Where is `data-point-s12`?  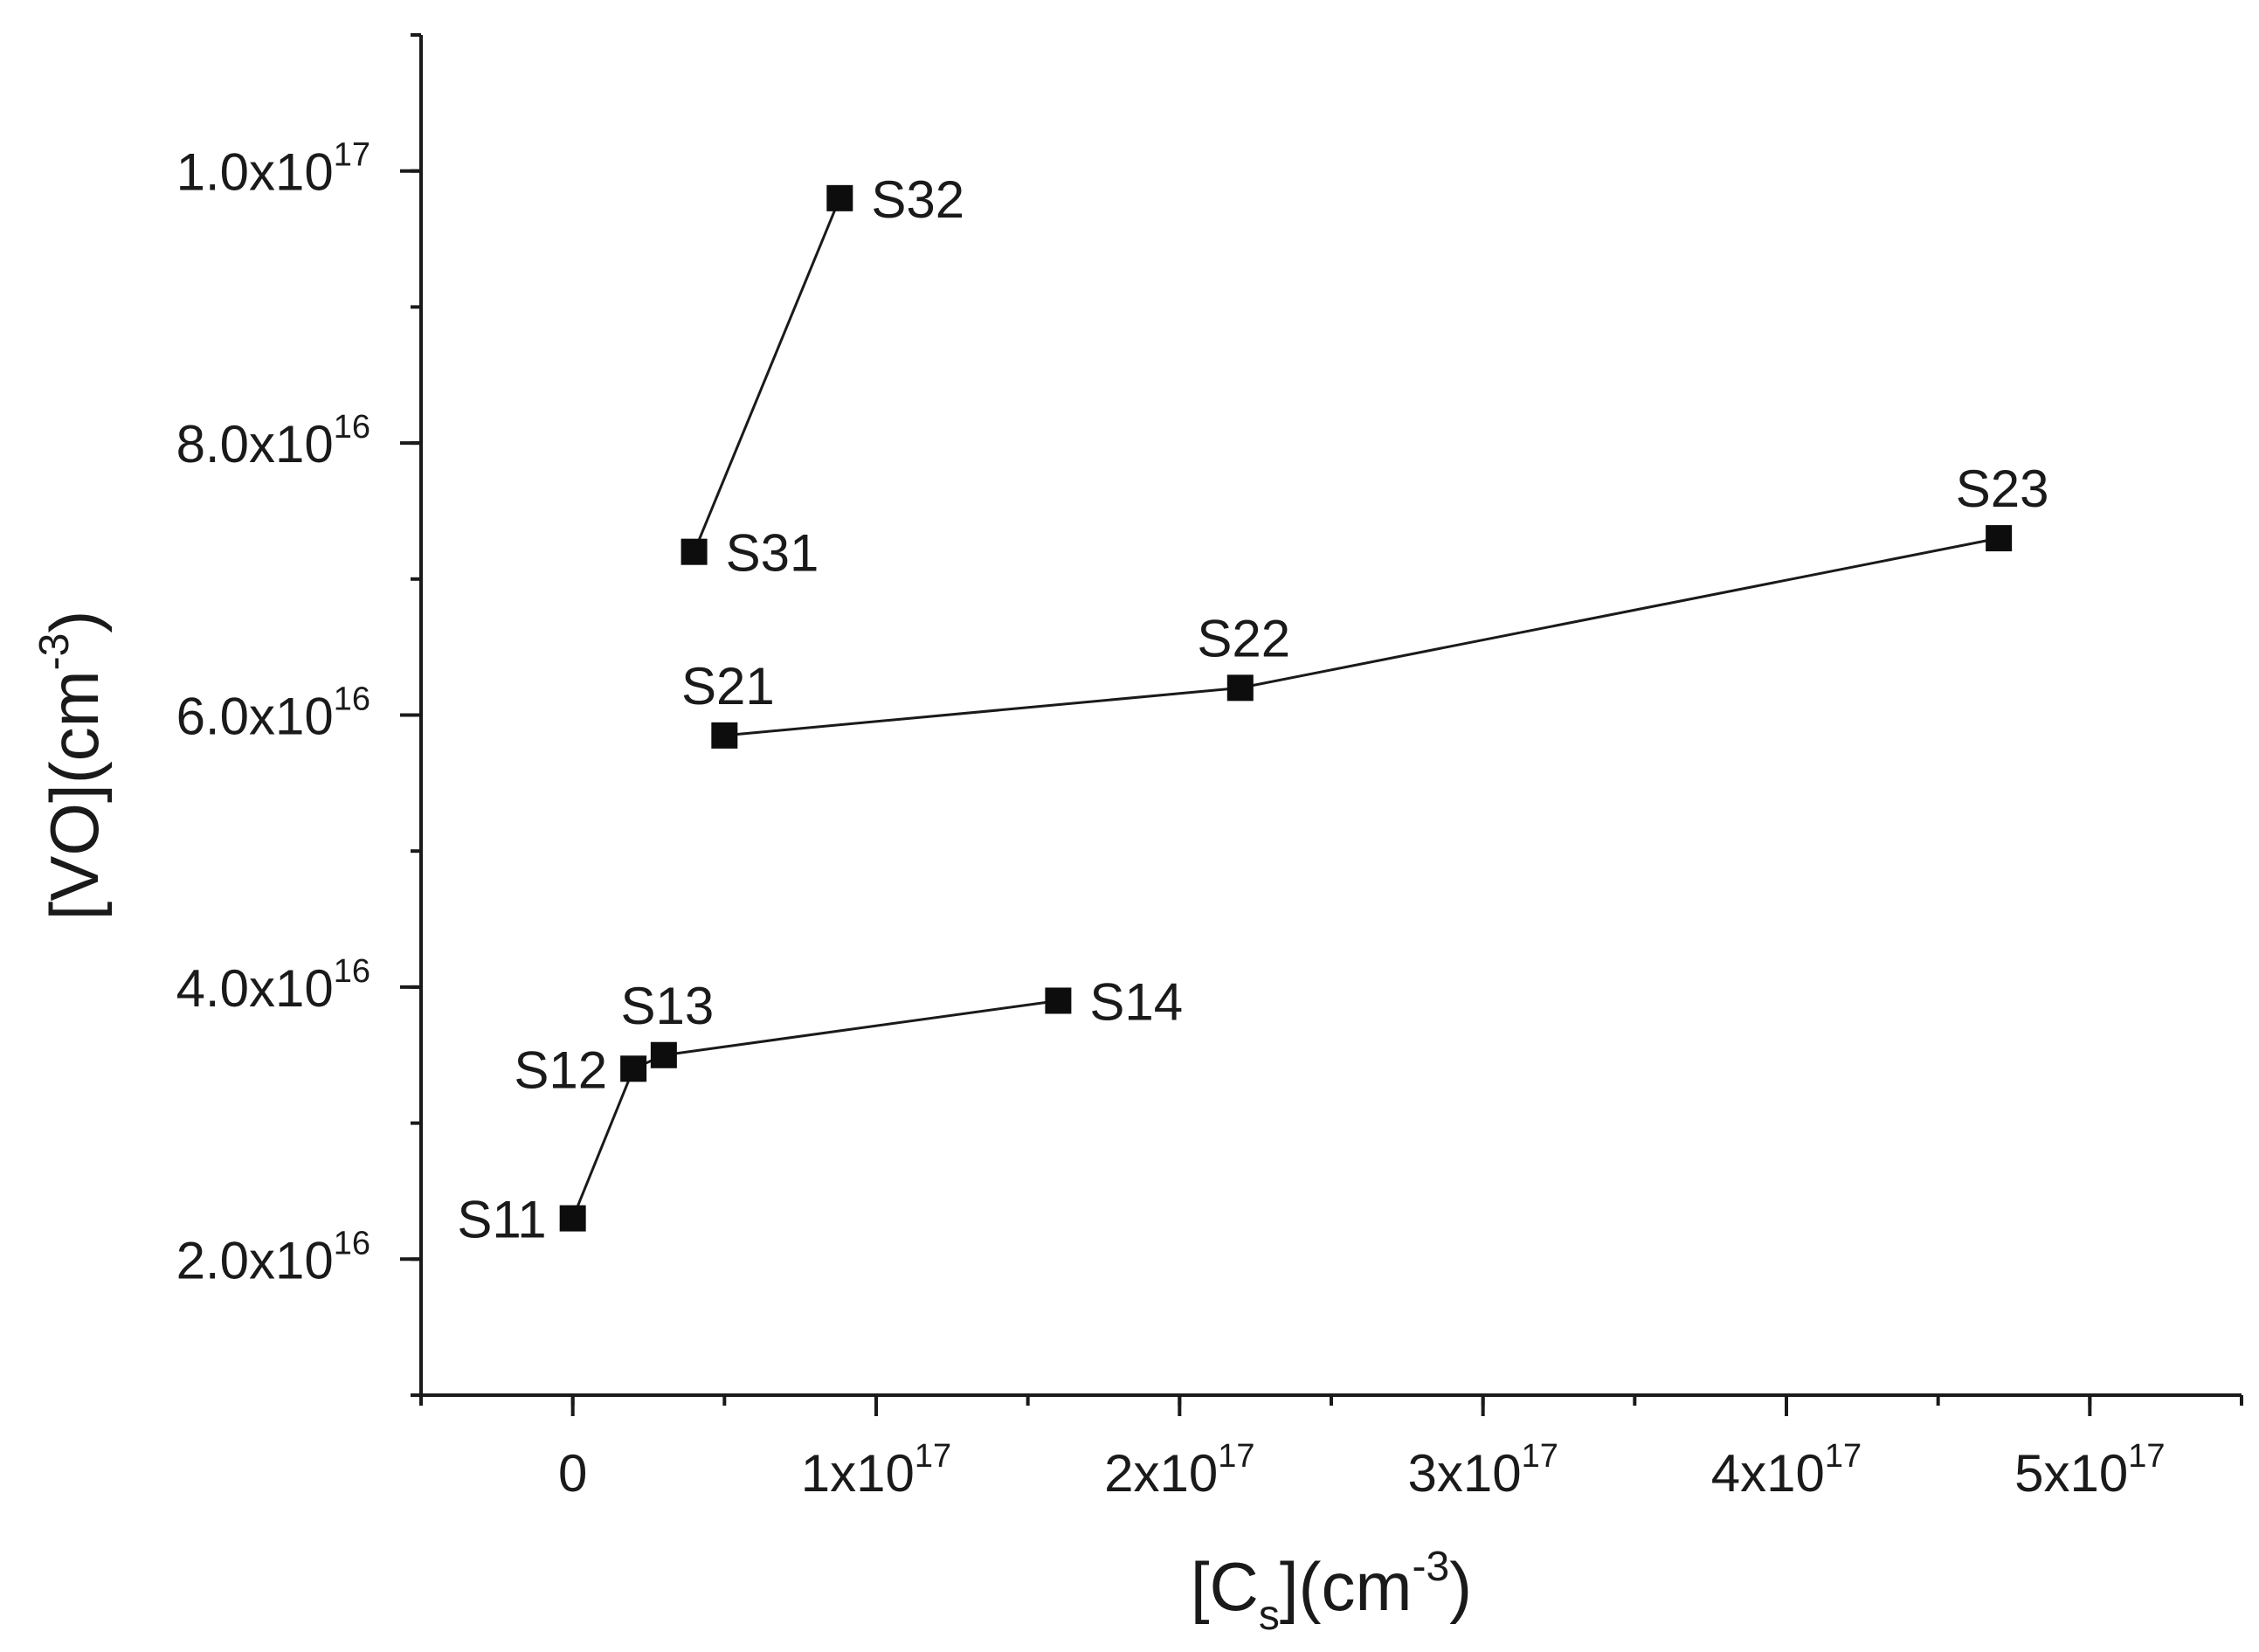 data-point-s12 is located at coordinates (634, 1068).